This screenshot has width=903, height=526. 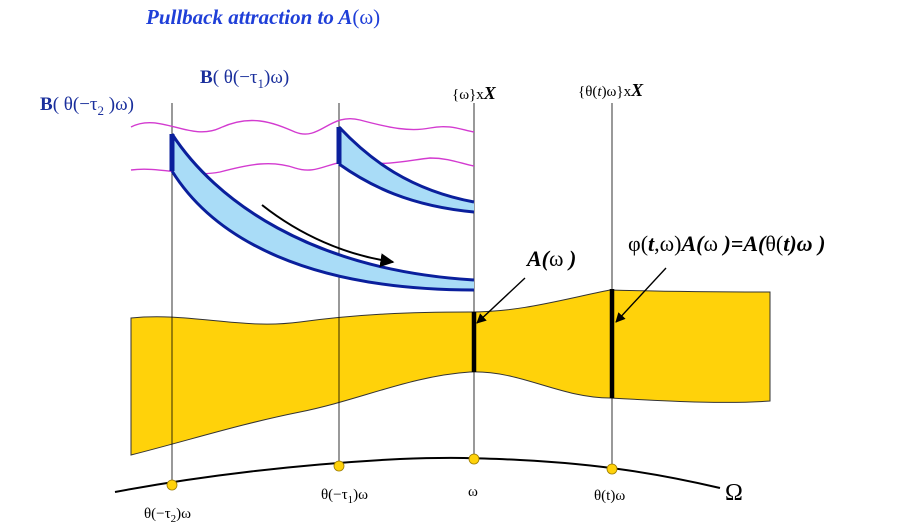 I want to click on base-point-tau1, so click(x=339, y=466).